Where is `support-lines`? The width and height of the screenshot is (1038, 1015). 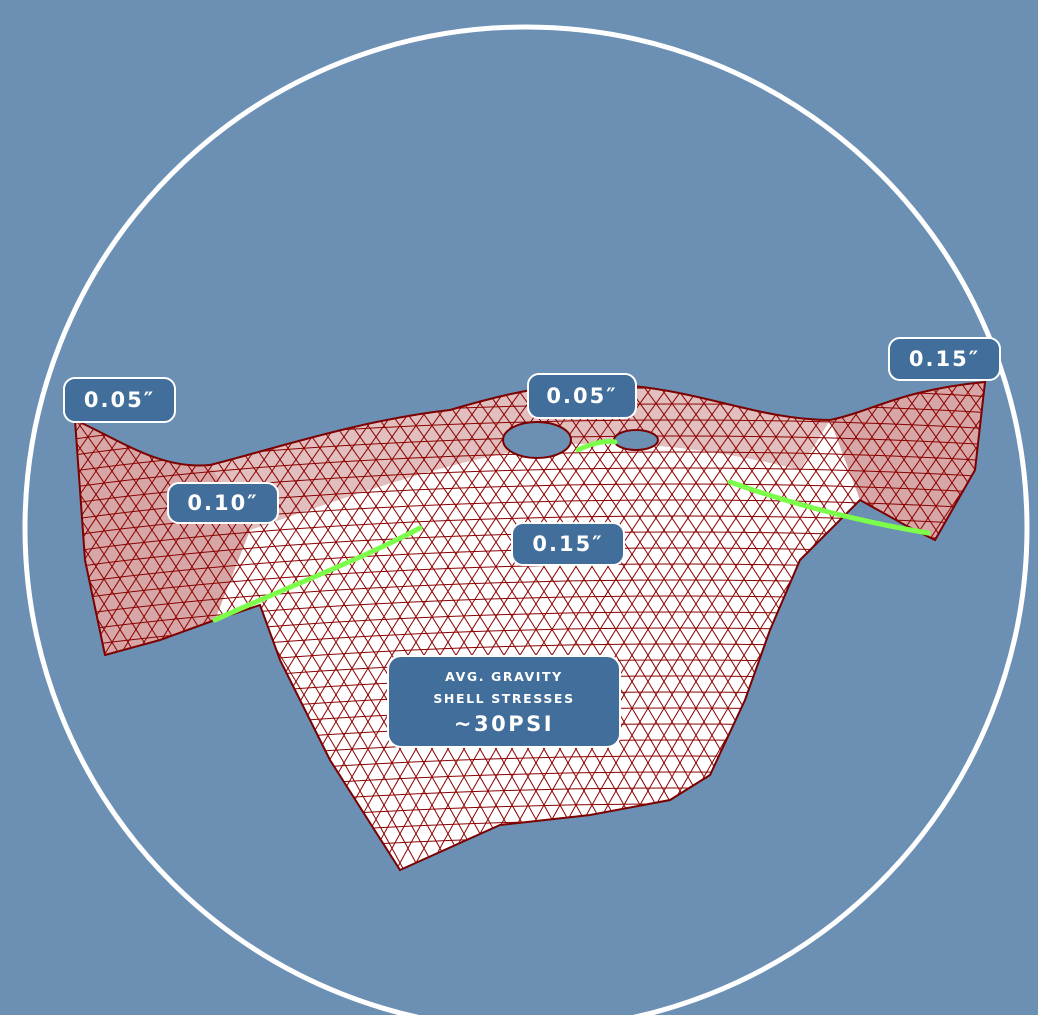
support-lines is located at coordinates (571, 531).